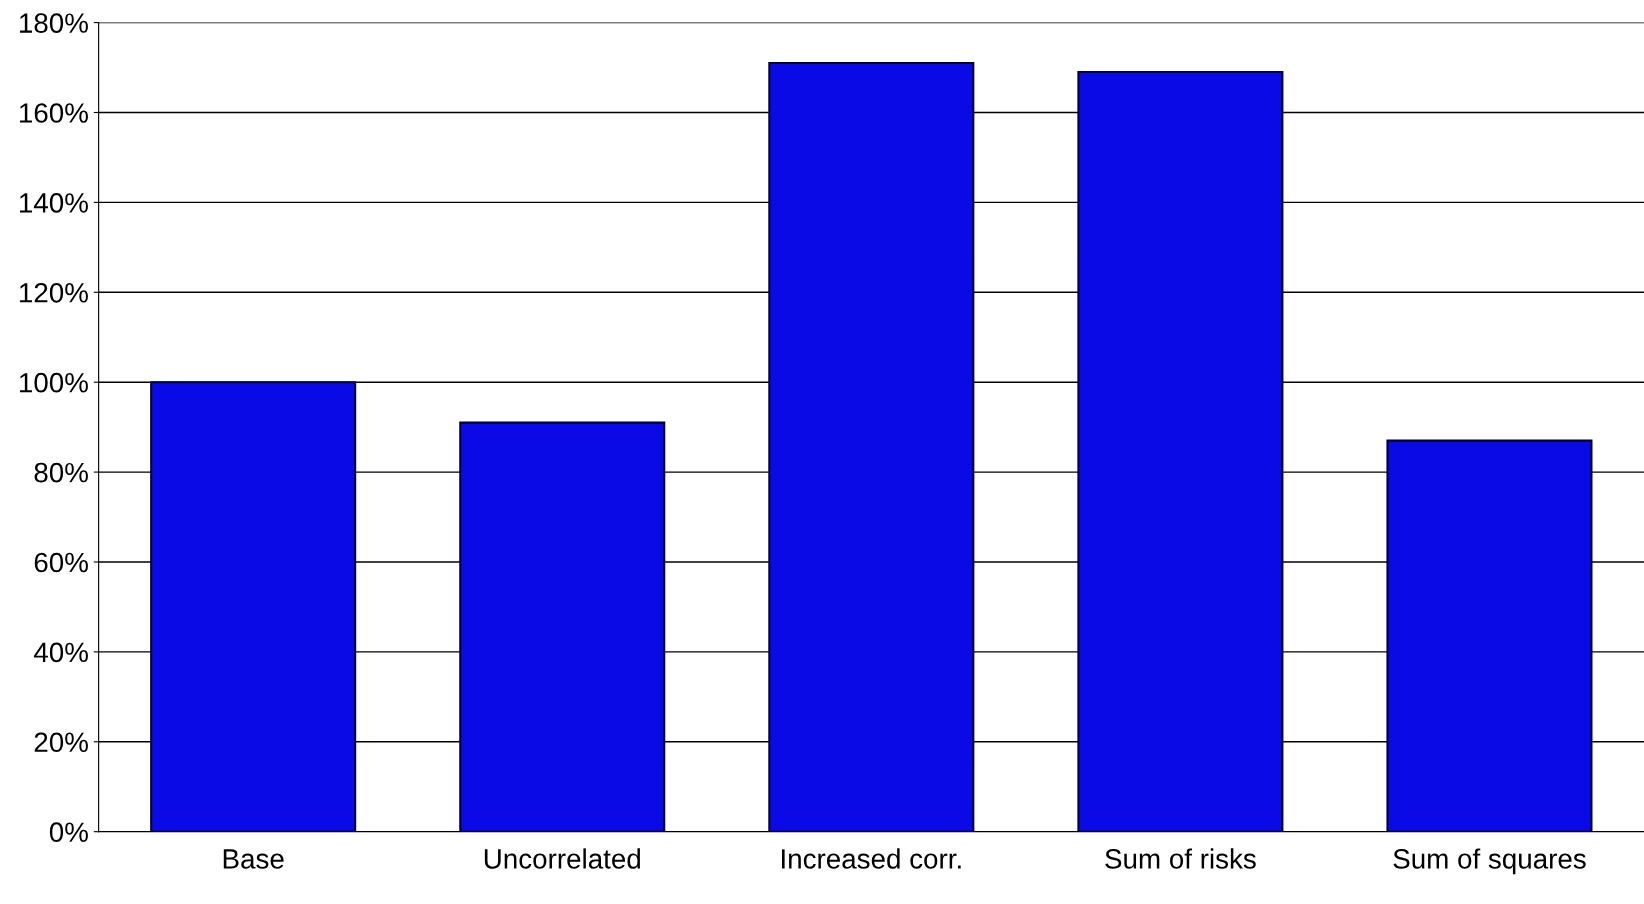 Image resolution: width=1644 pixels, height=904 pixels. Describe the element at coordinates (1180, 858) in the screenshot. I see `x-tick-label: Sum of risks` at that location.